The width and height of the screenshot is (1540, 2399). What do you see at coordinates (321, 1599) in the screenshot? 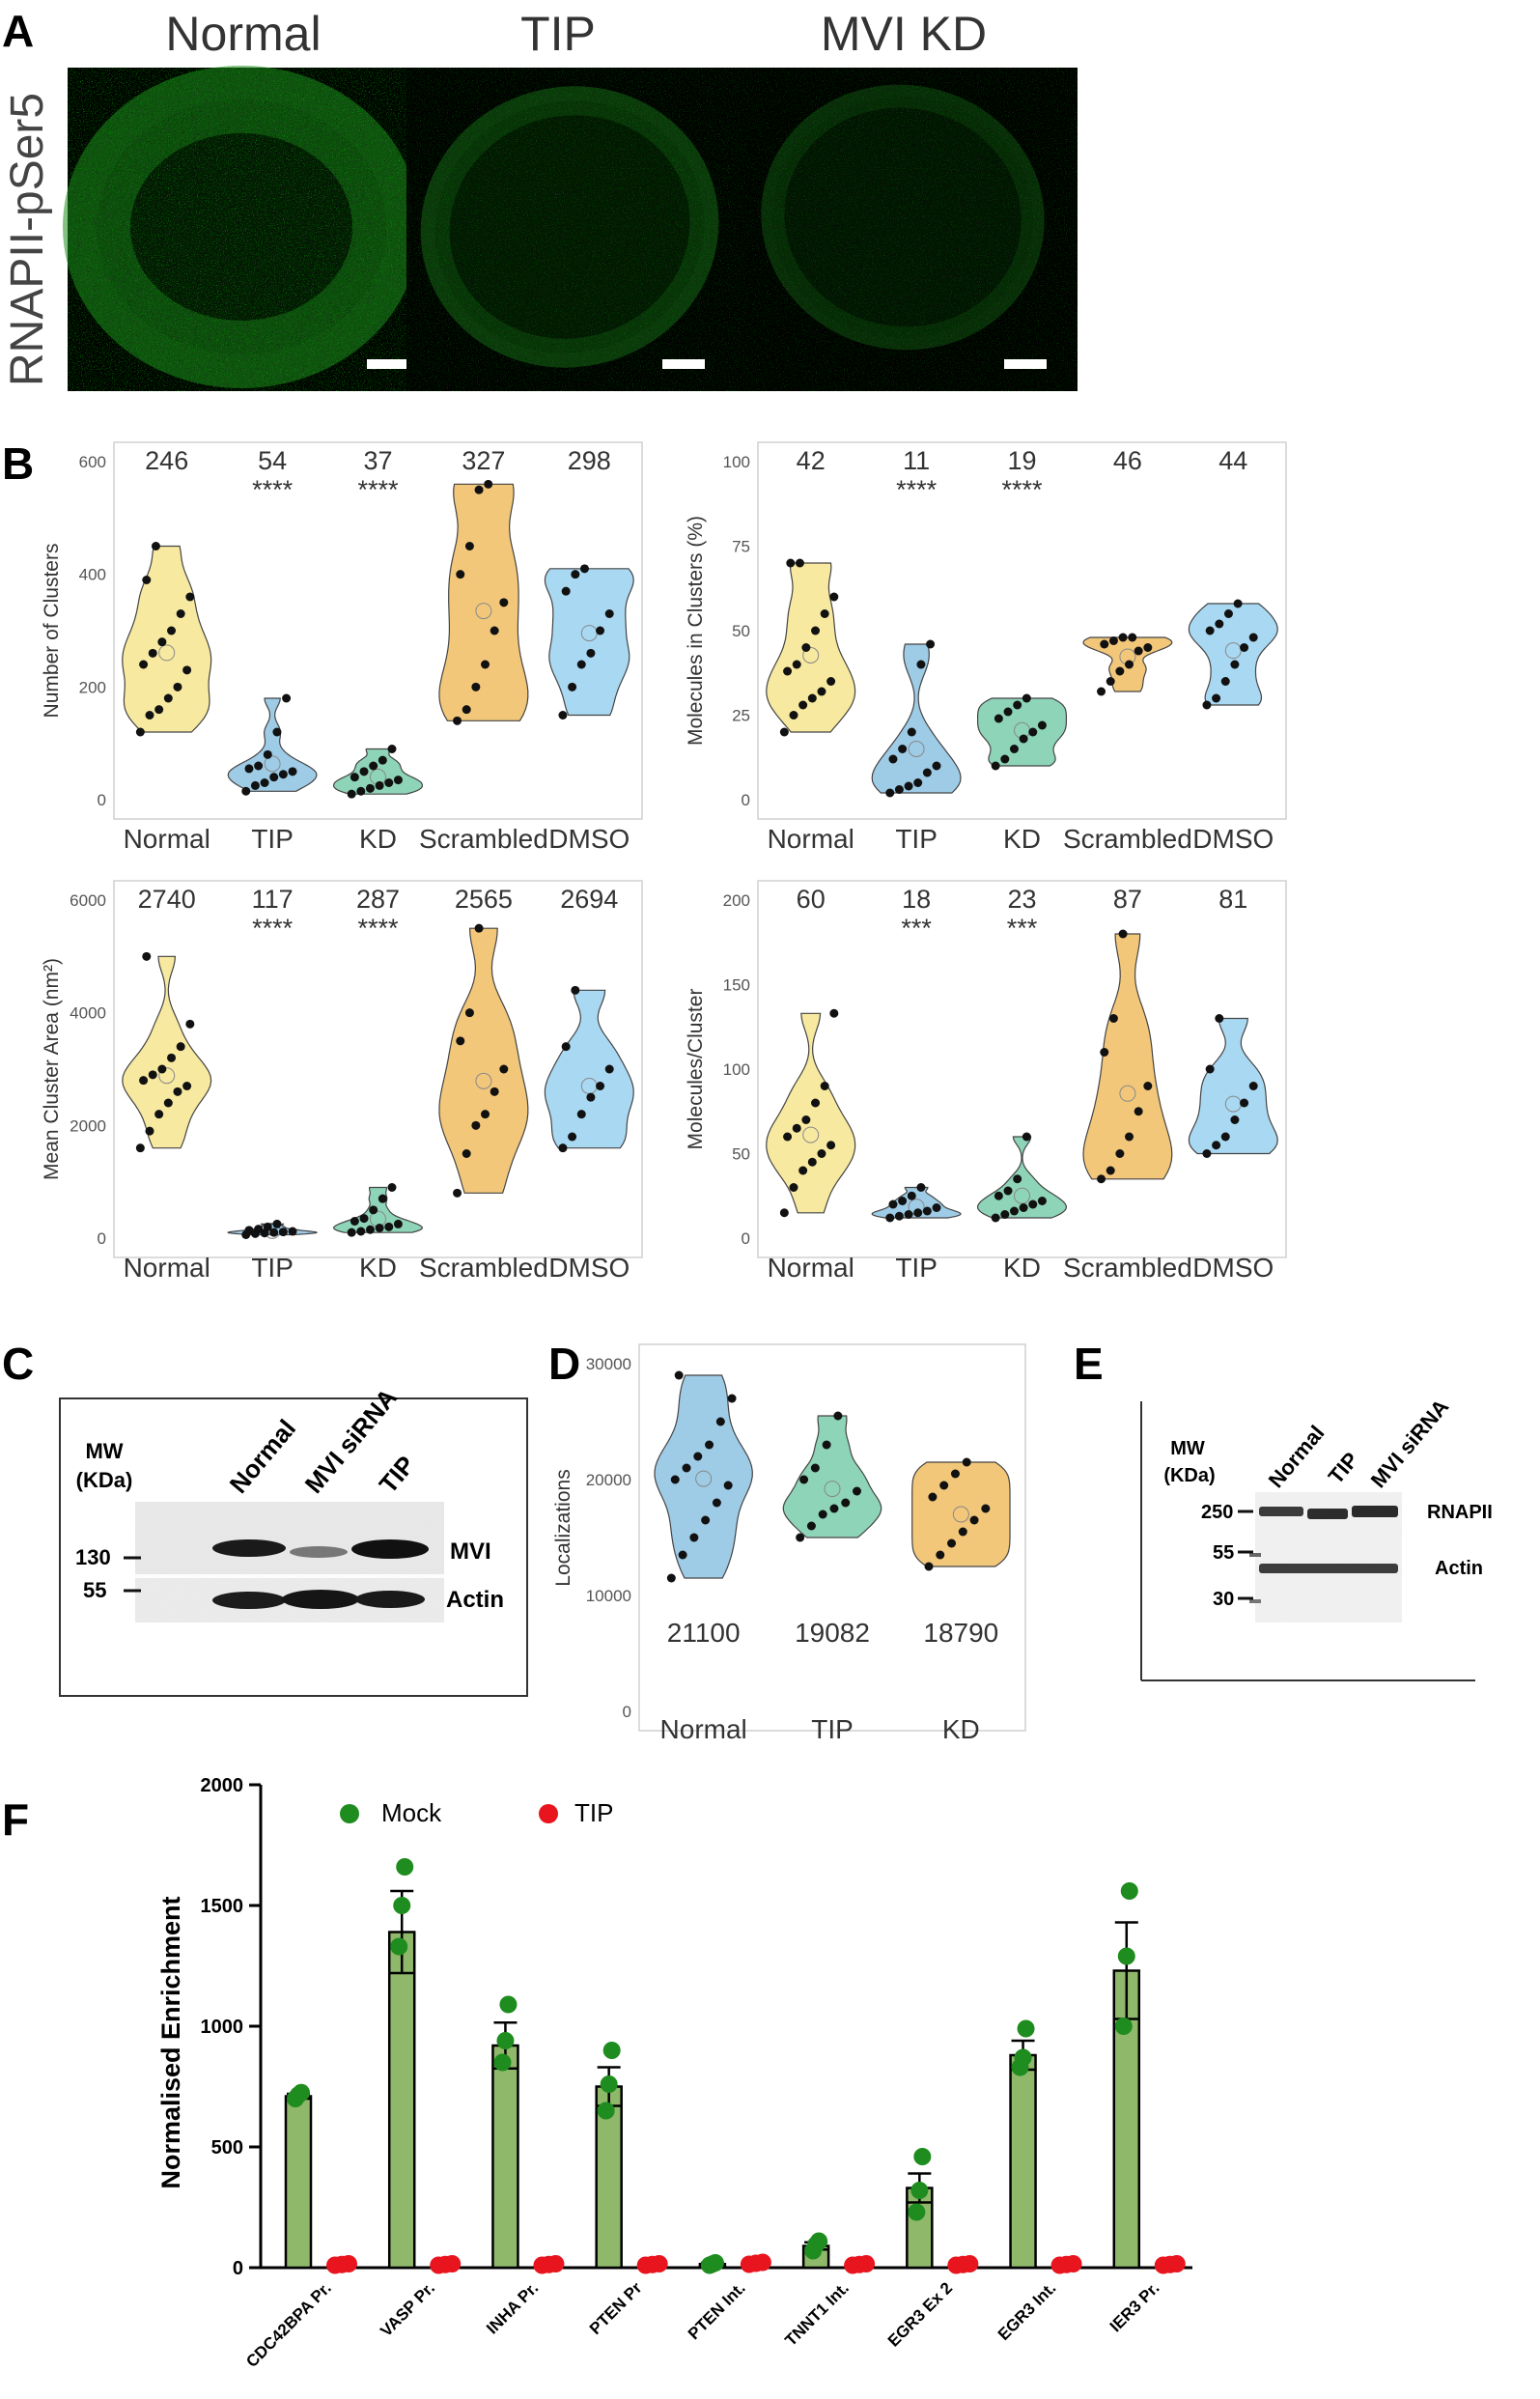
I see `band-actin-sirna` at bounding box center [321, 1599].